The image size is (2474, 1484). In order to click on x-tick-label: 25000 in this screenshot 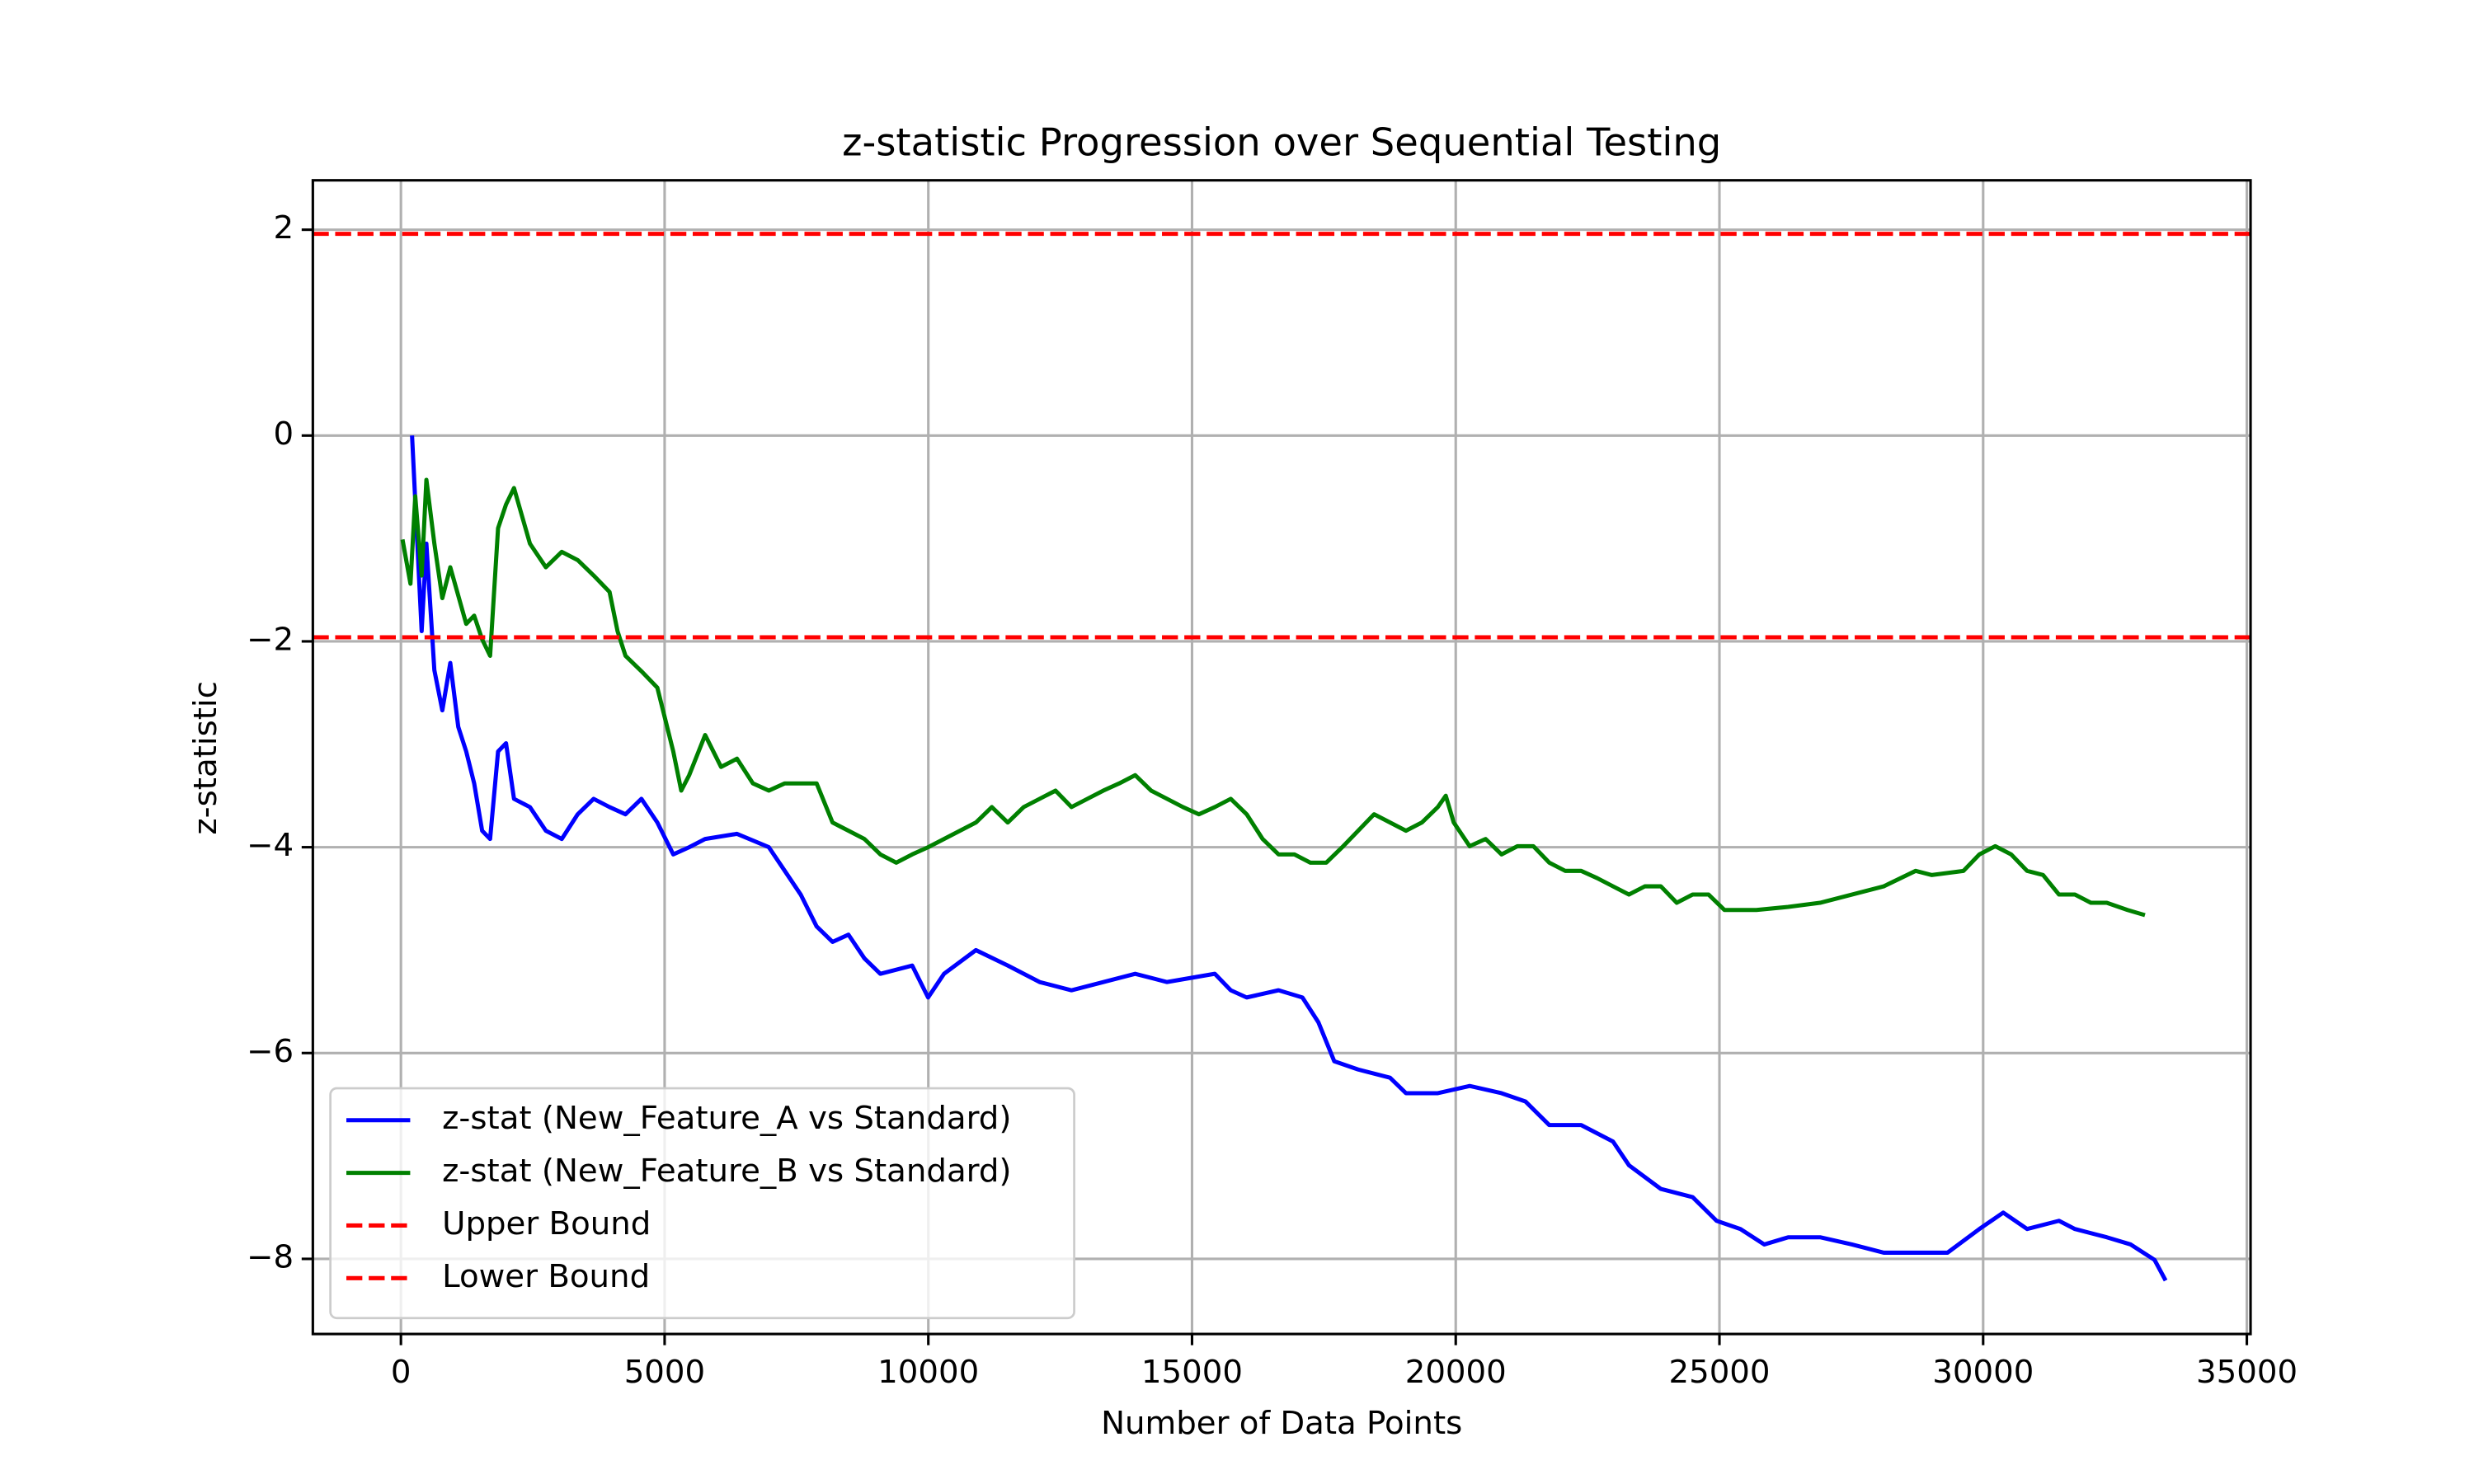, I will do `click(1719, 1372)`.